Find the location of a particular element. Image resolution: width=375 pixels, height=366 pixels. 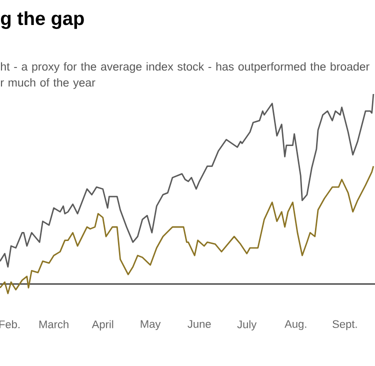

x-tick-label: March is located at coordinates (53, 324).